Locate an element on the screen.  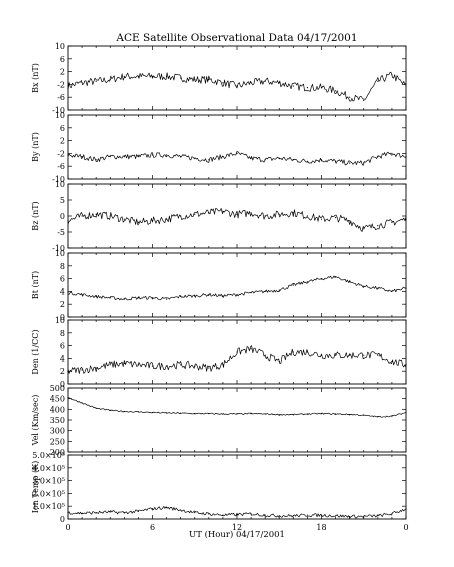
y-tick-label: 0 is located at coordinates (62, 216).